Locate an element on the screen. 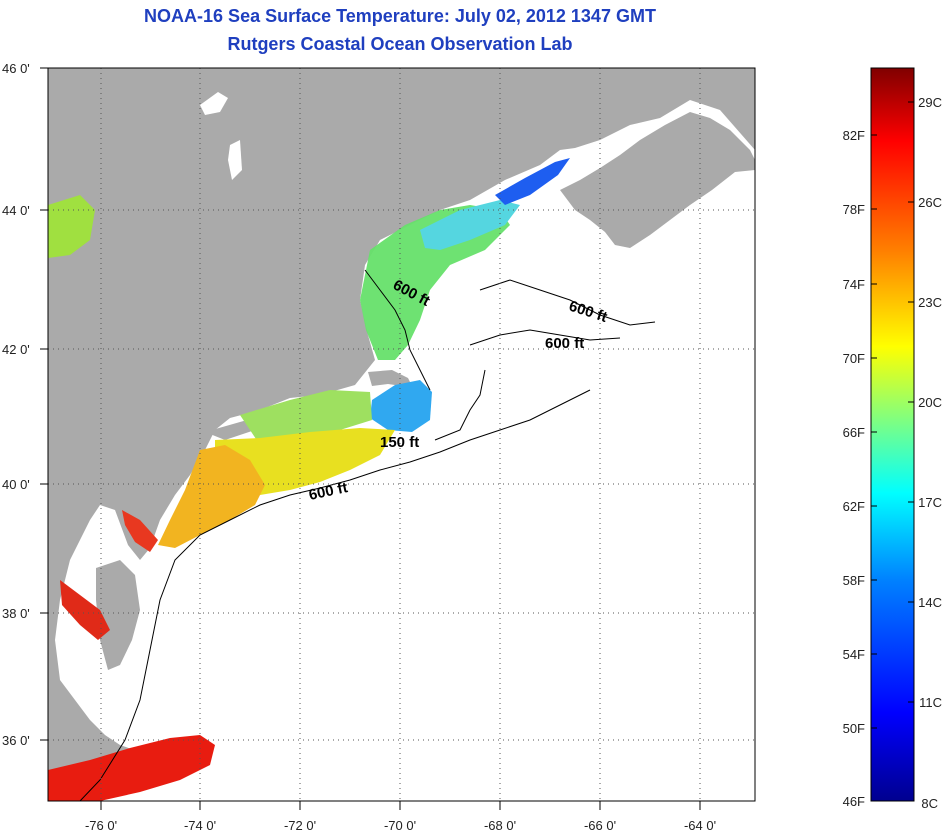 The image size is (944, 840). lon-label: -64 0' is located at coordinates (700, 825).